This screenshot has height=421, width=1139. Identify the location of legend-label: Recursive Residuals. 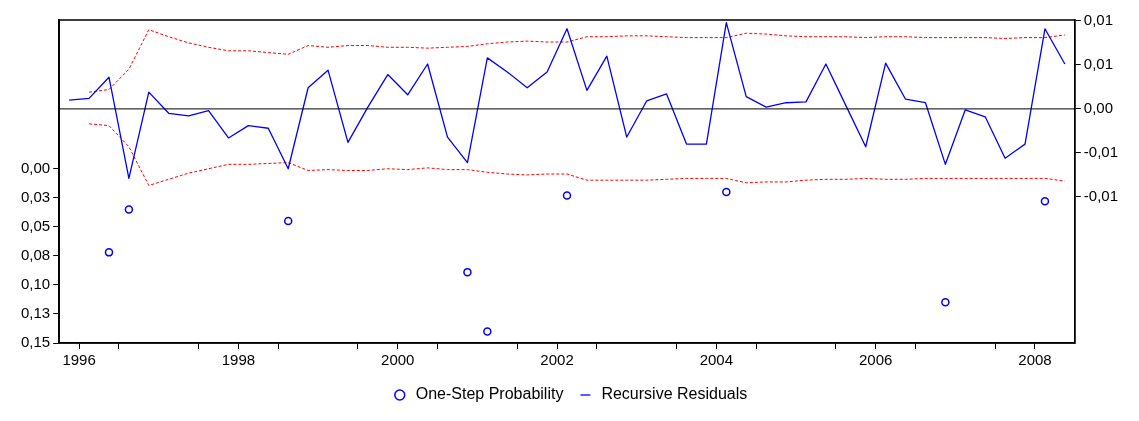
(674, 394).